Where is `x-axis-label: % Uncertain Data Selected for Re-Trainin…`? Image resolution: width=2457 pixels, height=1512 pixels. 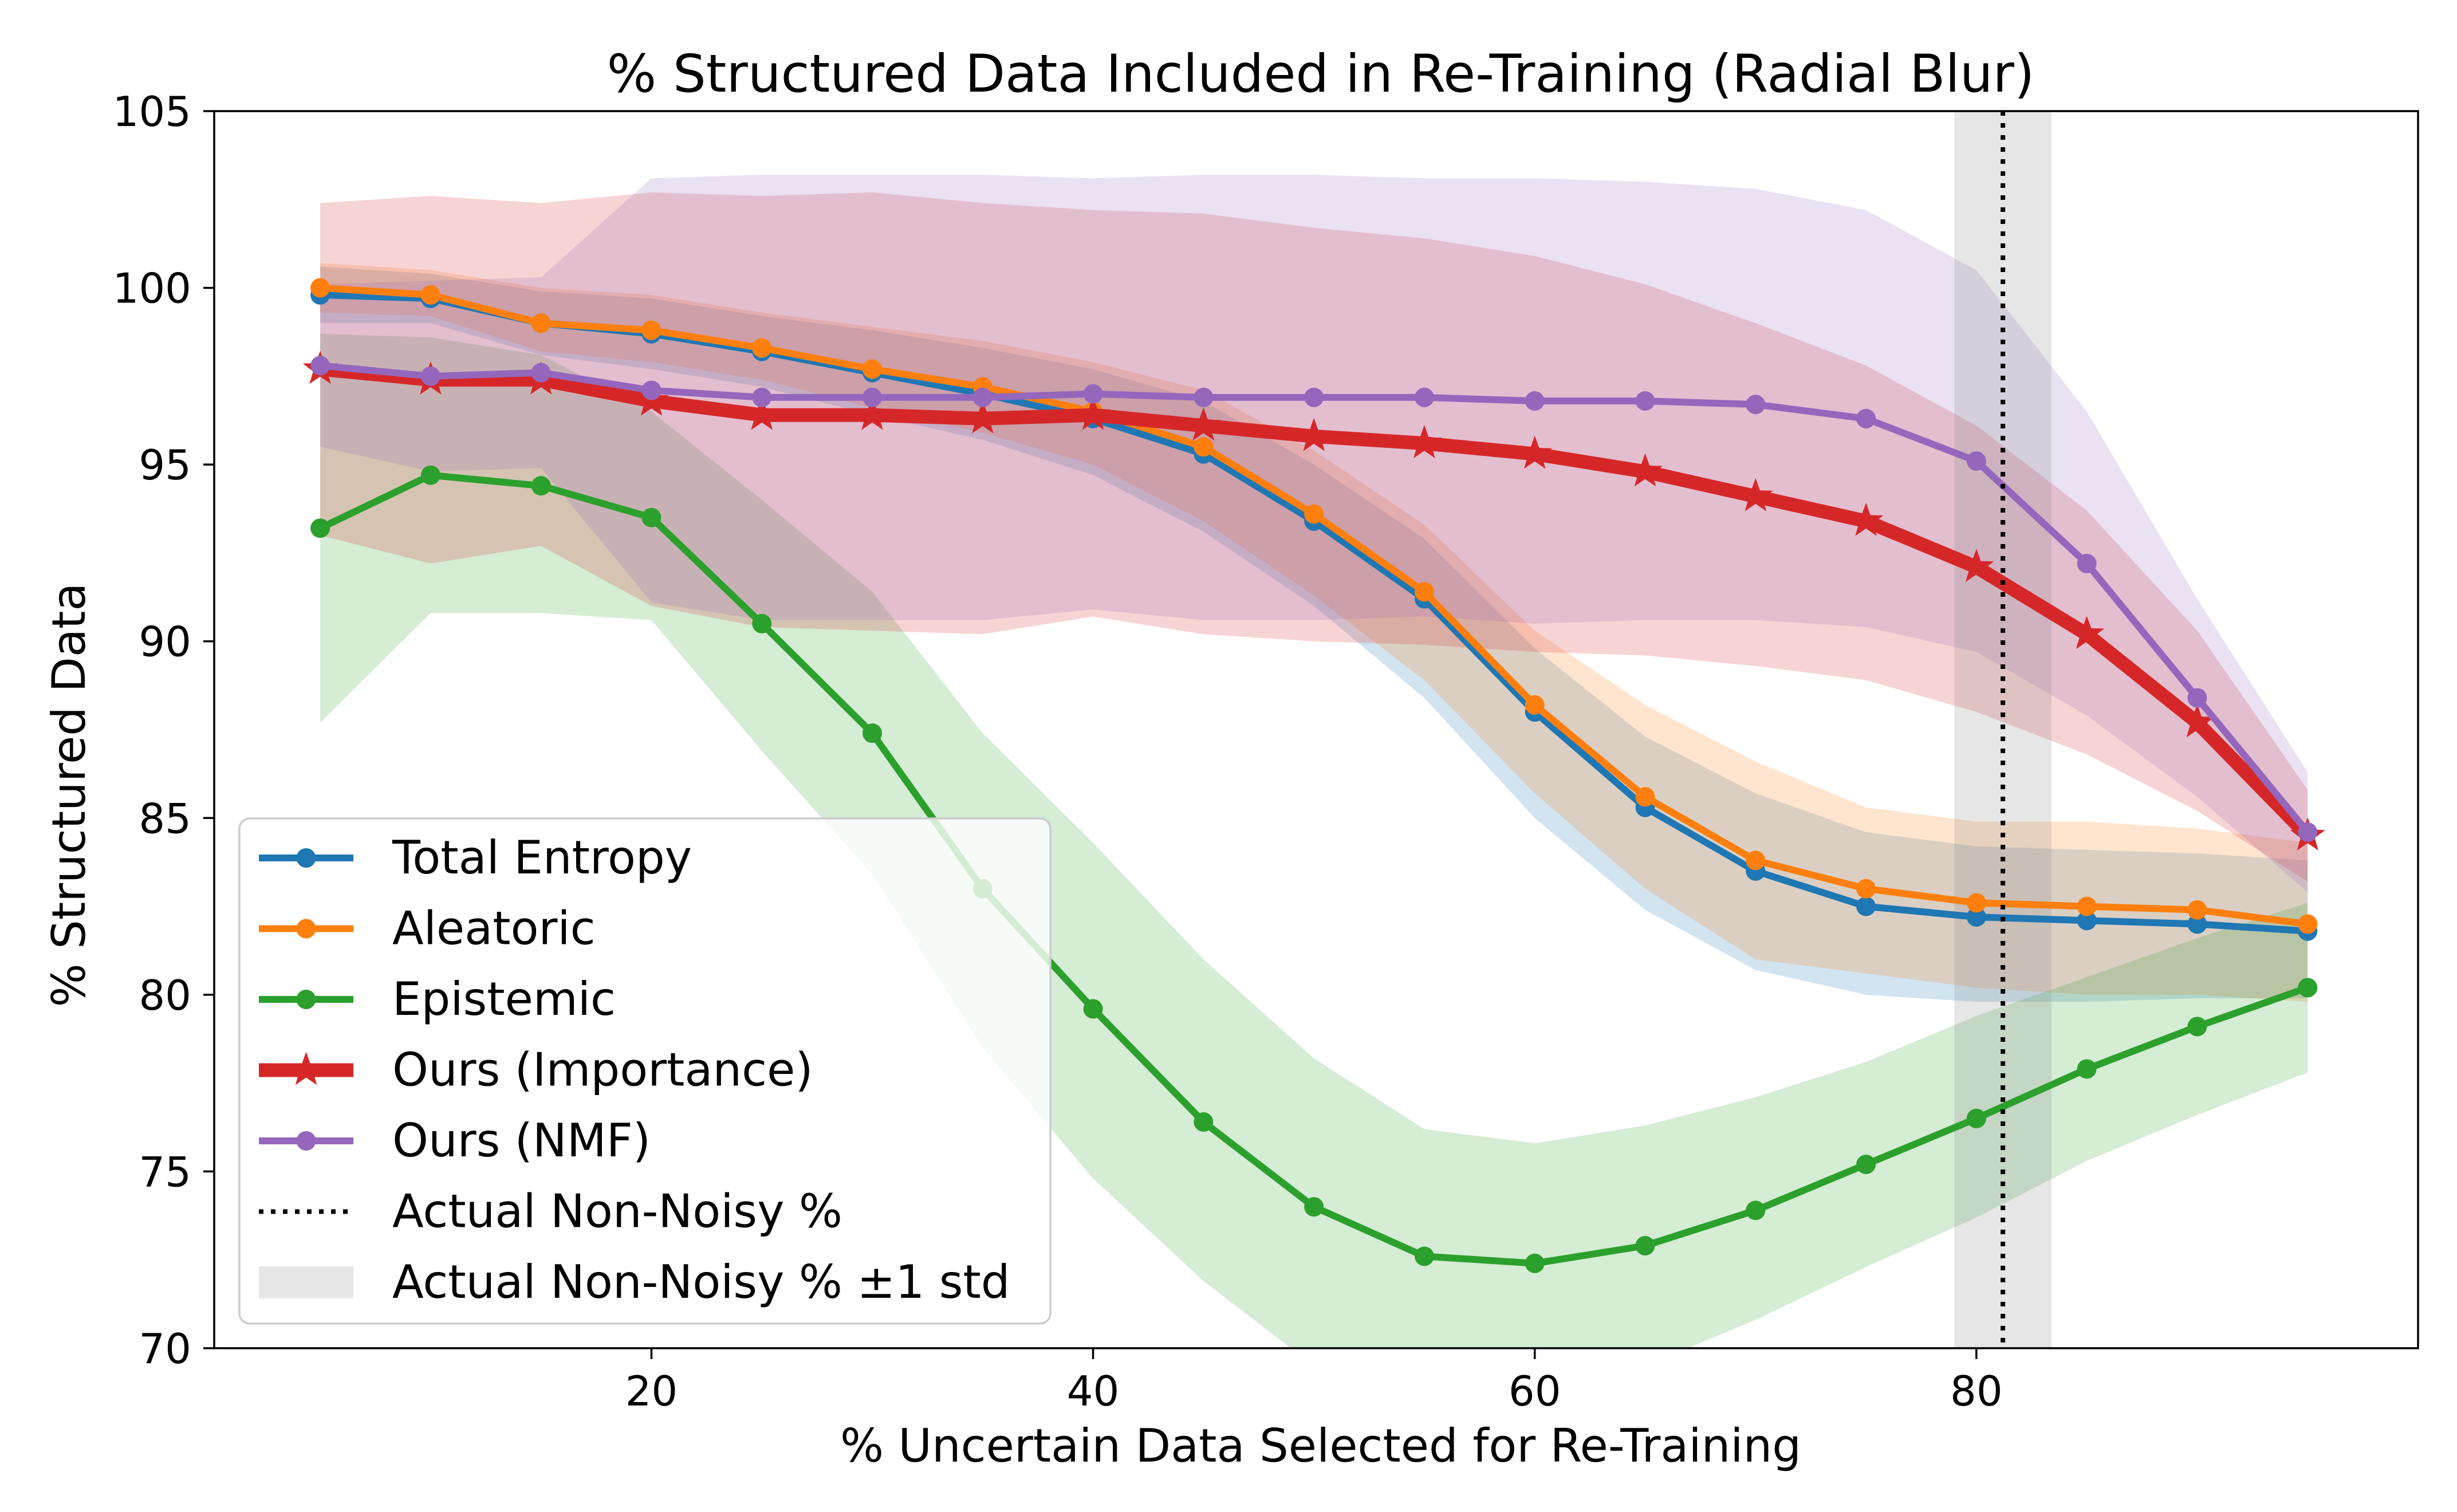
x-axis-label: % Uncertain Data Selected for Re-Trainin… is located at coordinates (1320, 1445).